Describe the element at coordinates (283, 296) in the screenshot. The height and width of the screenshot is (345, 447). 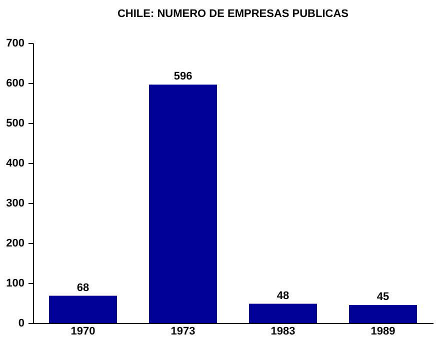
I see `data-label: 48` at that location.